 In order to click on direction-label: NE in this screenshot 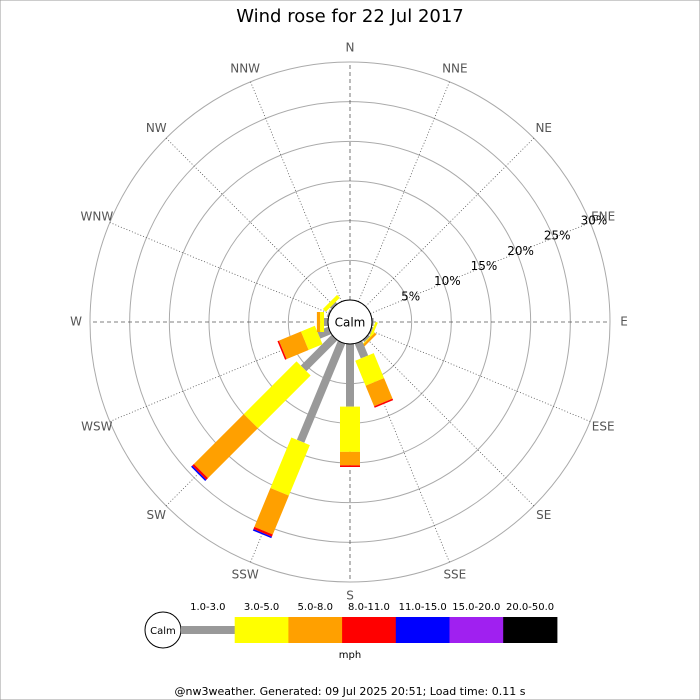, I will do `click(543, 128)`.